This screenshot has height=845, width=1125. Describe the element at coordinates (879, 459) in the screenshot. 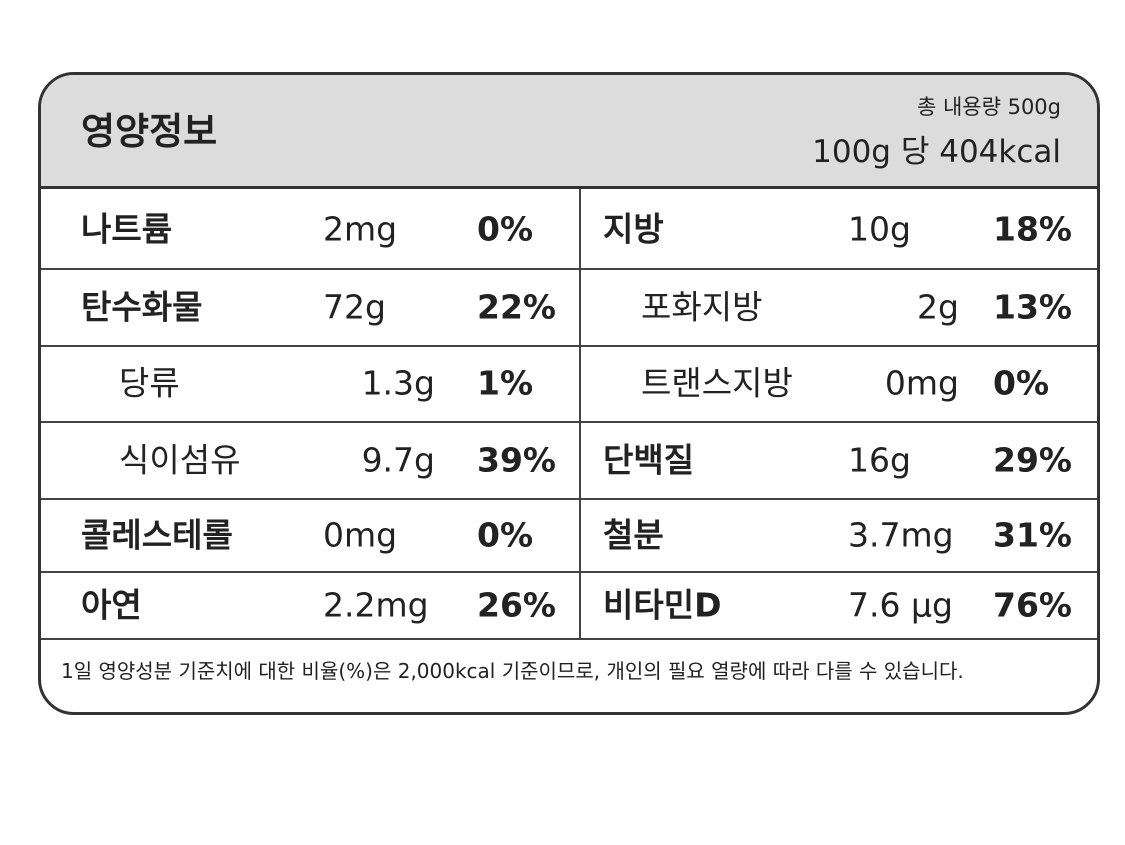

I see `amount: 16g` at that location.